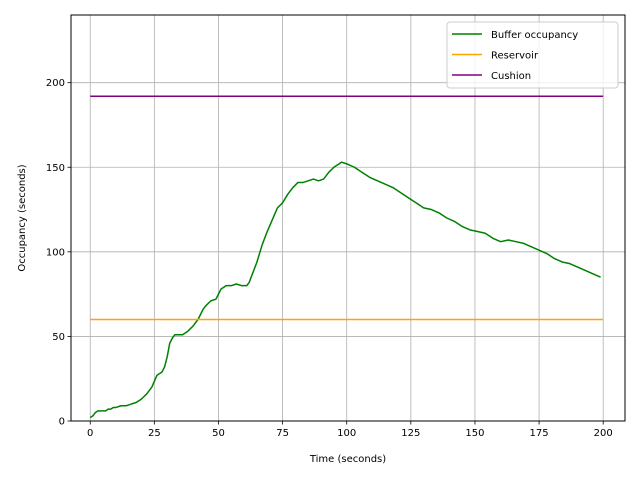 The width and height of the screenshot is (640, 480). What do you see at coordinates (346, 433) in the screenshot?
I see `x-tick-label: 100` at bounding box center [346, 433].